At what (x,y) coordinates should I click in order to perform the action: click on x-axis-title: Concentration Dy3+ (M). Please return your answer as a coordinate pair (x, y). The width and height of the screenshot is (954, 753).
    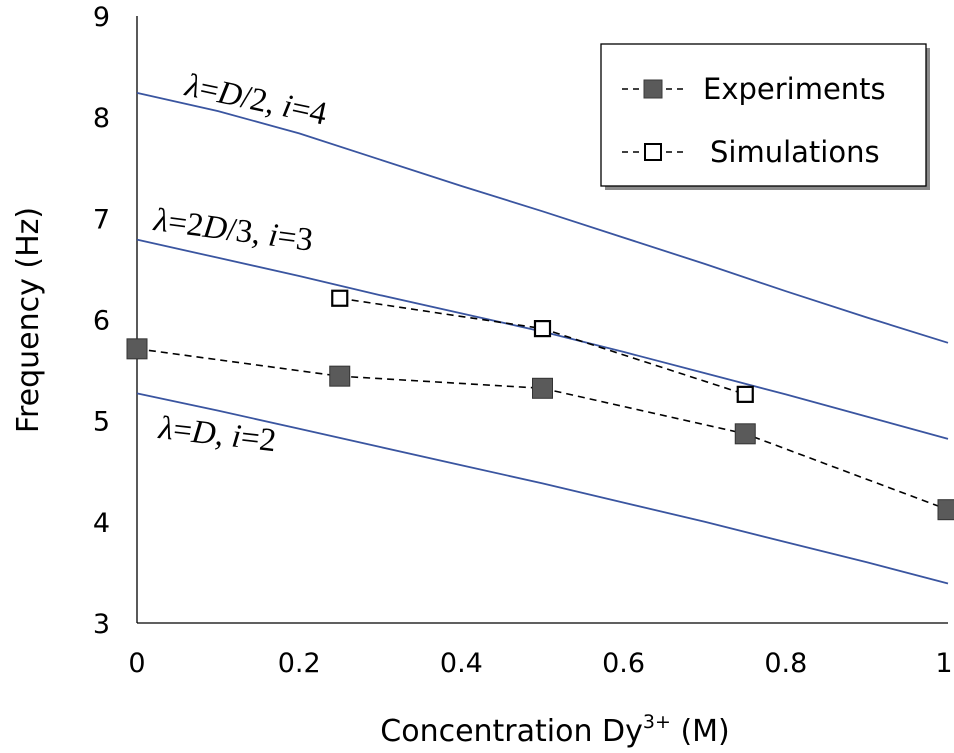
    Looking at the image, I should click on (554, 730).